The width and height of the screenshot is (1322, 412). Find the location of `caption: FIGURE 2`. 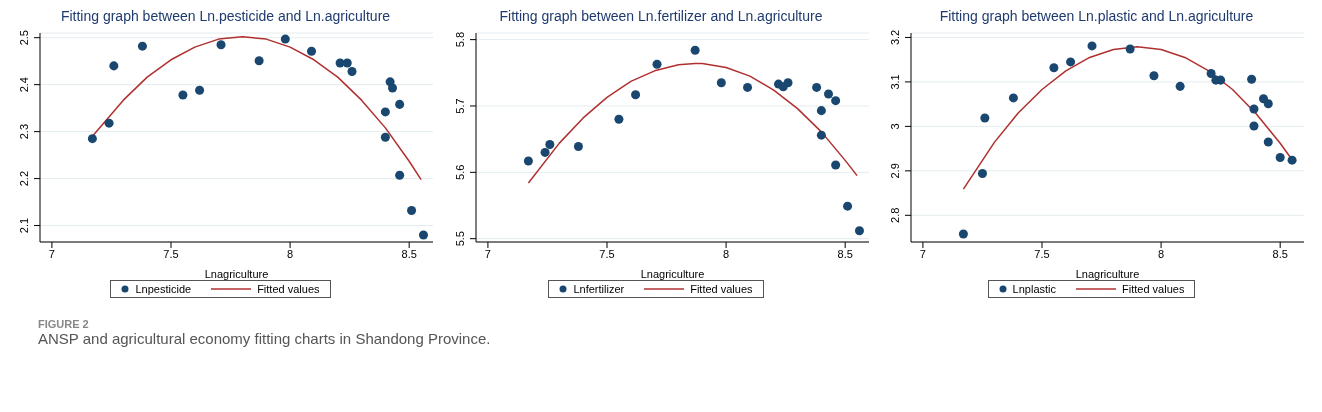

caption: FIGURE 2 is located at coordinates (64, 324).